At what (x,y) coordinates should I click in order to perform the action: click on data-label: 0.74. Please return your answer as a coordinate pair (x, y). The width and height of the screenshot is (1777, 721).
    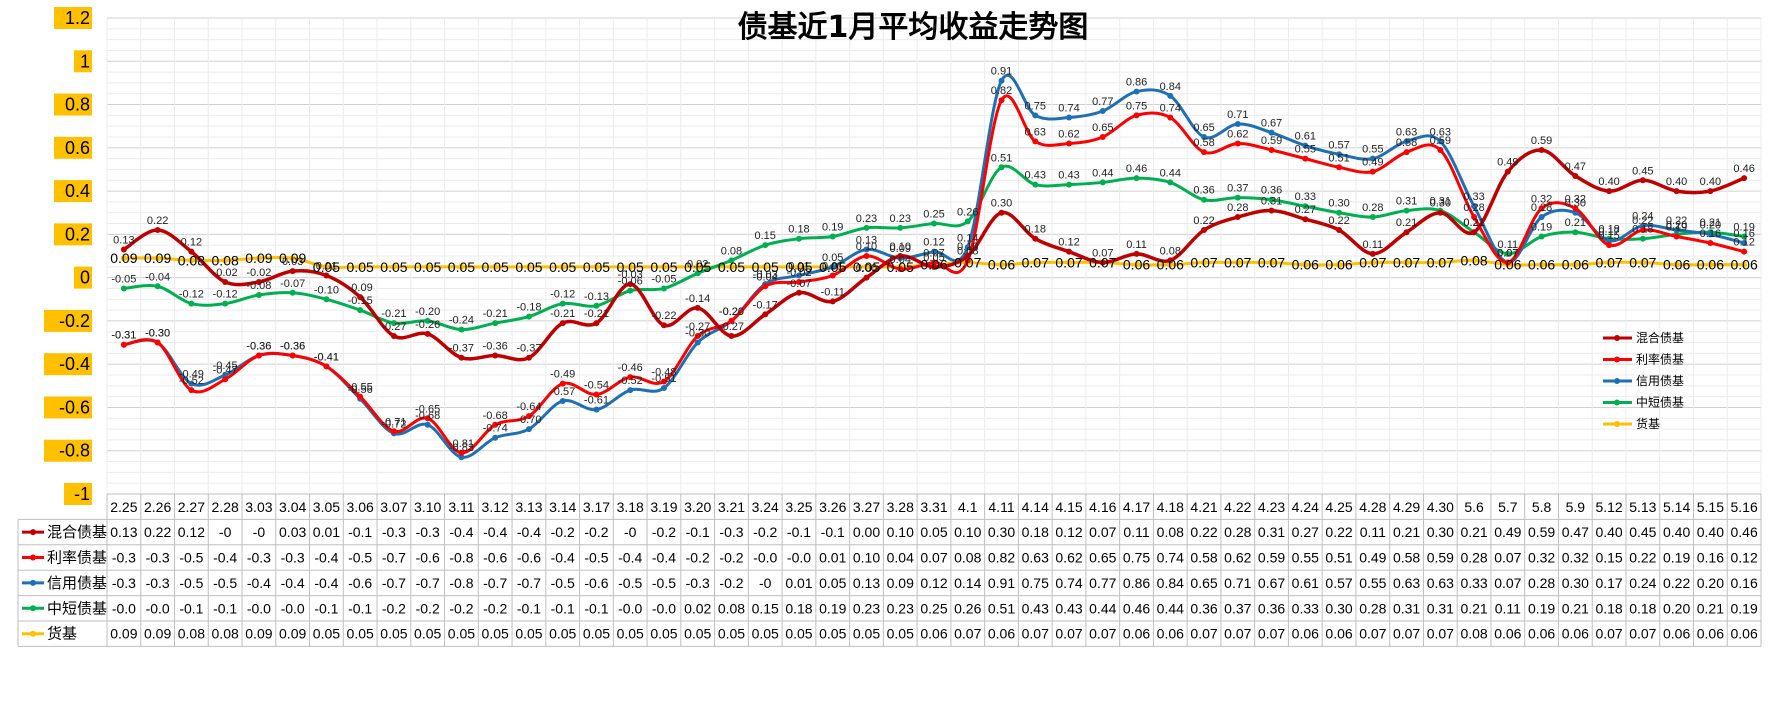
    Looking at the image, I should click on (1170, 109).